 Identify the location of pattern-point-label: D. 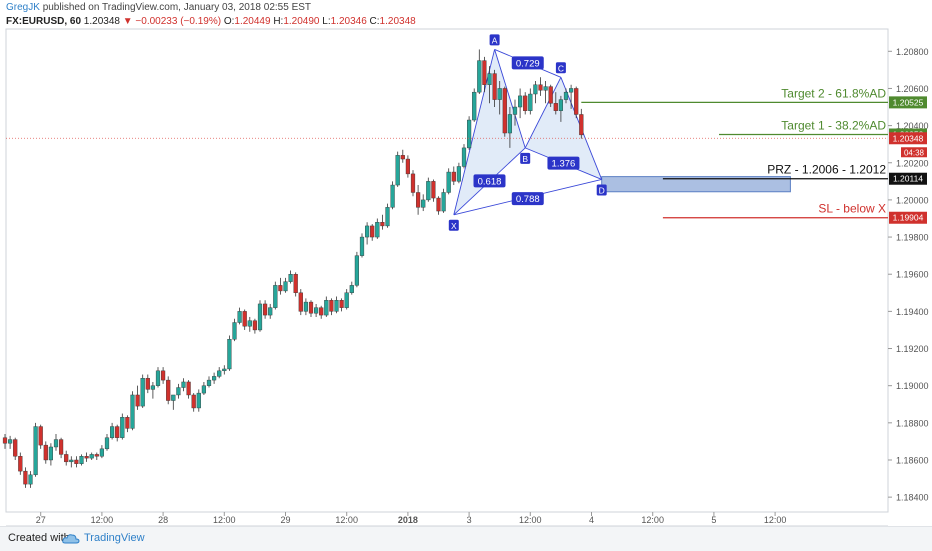
(602, 190).